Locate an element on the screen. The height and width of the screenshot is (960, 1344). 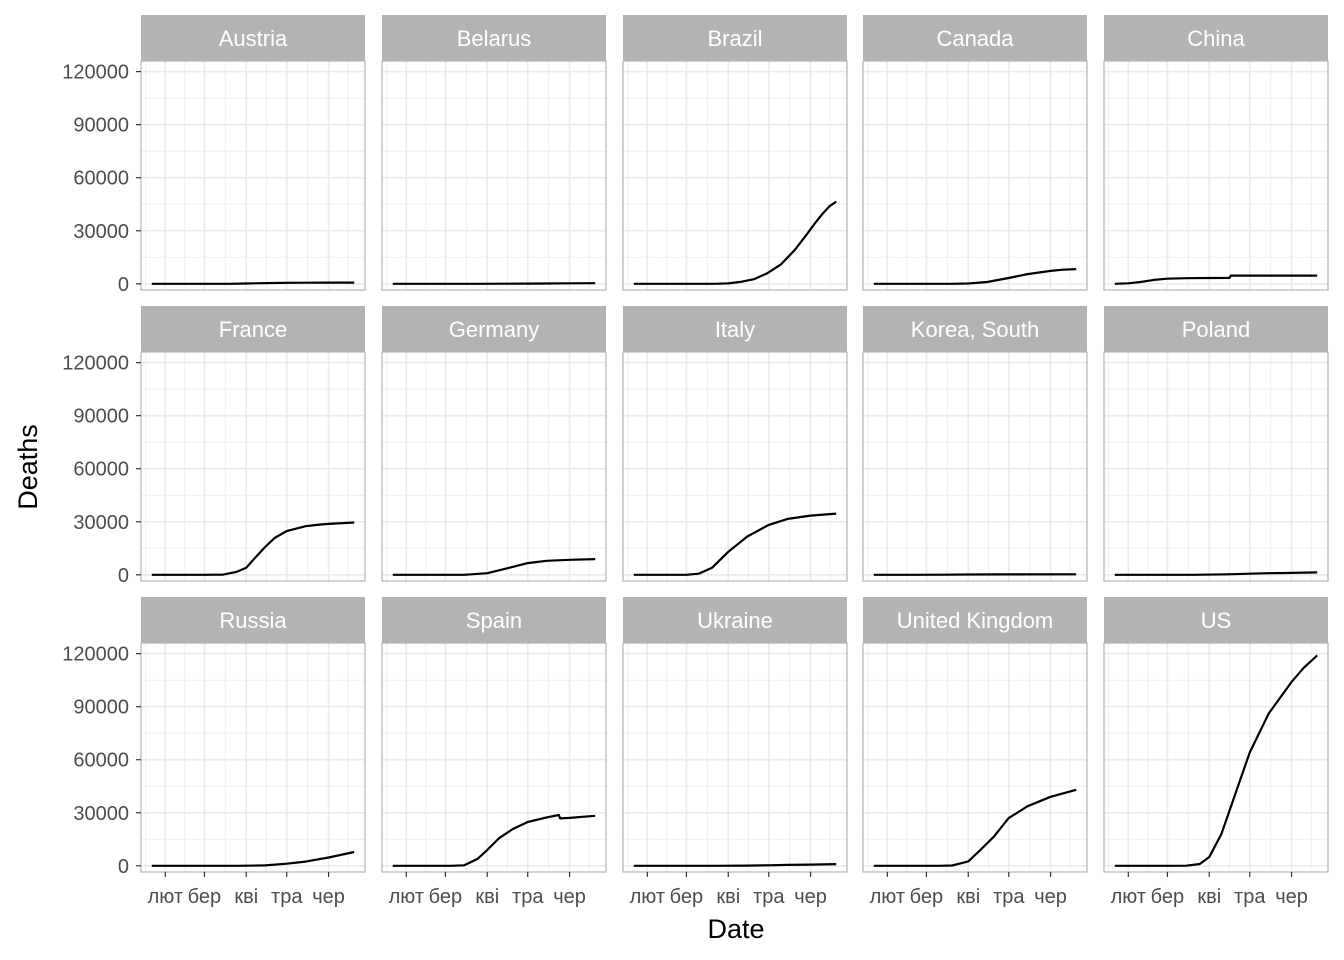
facet-title: Italy is located at coordinates (735, 329).